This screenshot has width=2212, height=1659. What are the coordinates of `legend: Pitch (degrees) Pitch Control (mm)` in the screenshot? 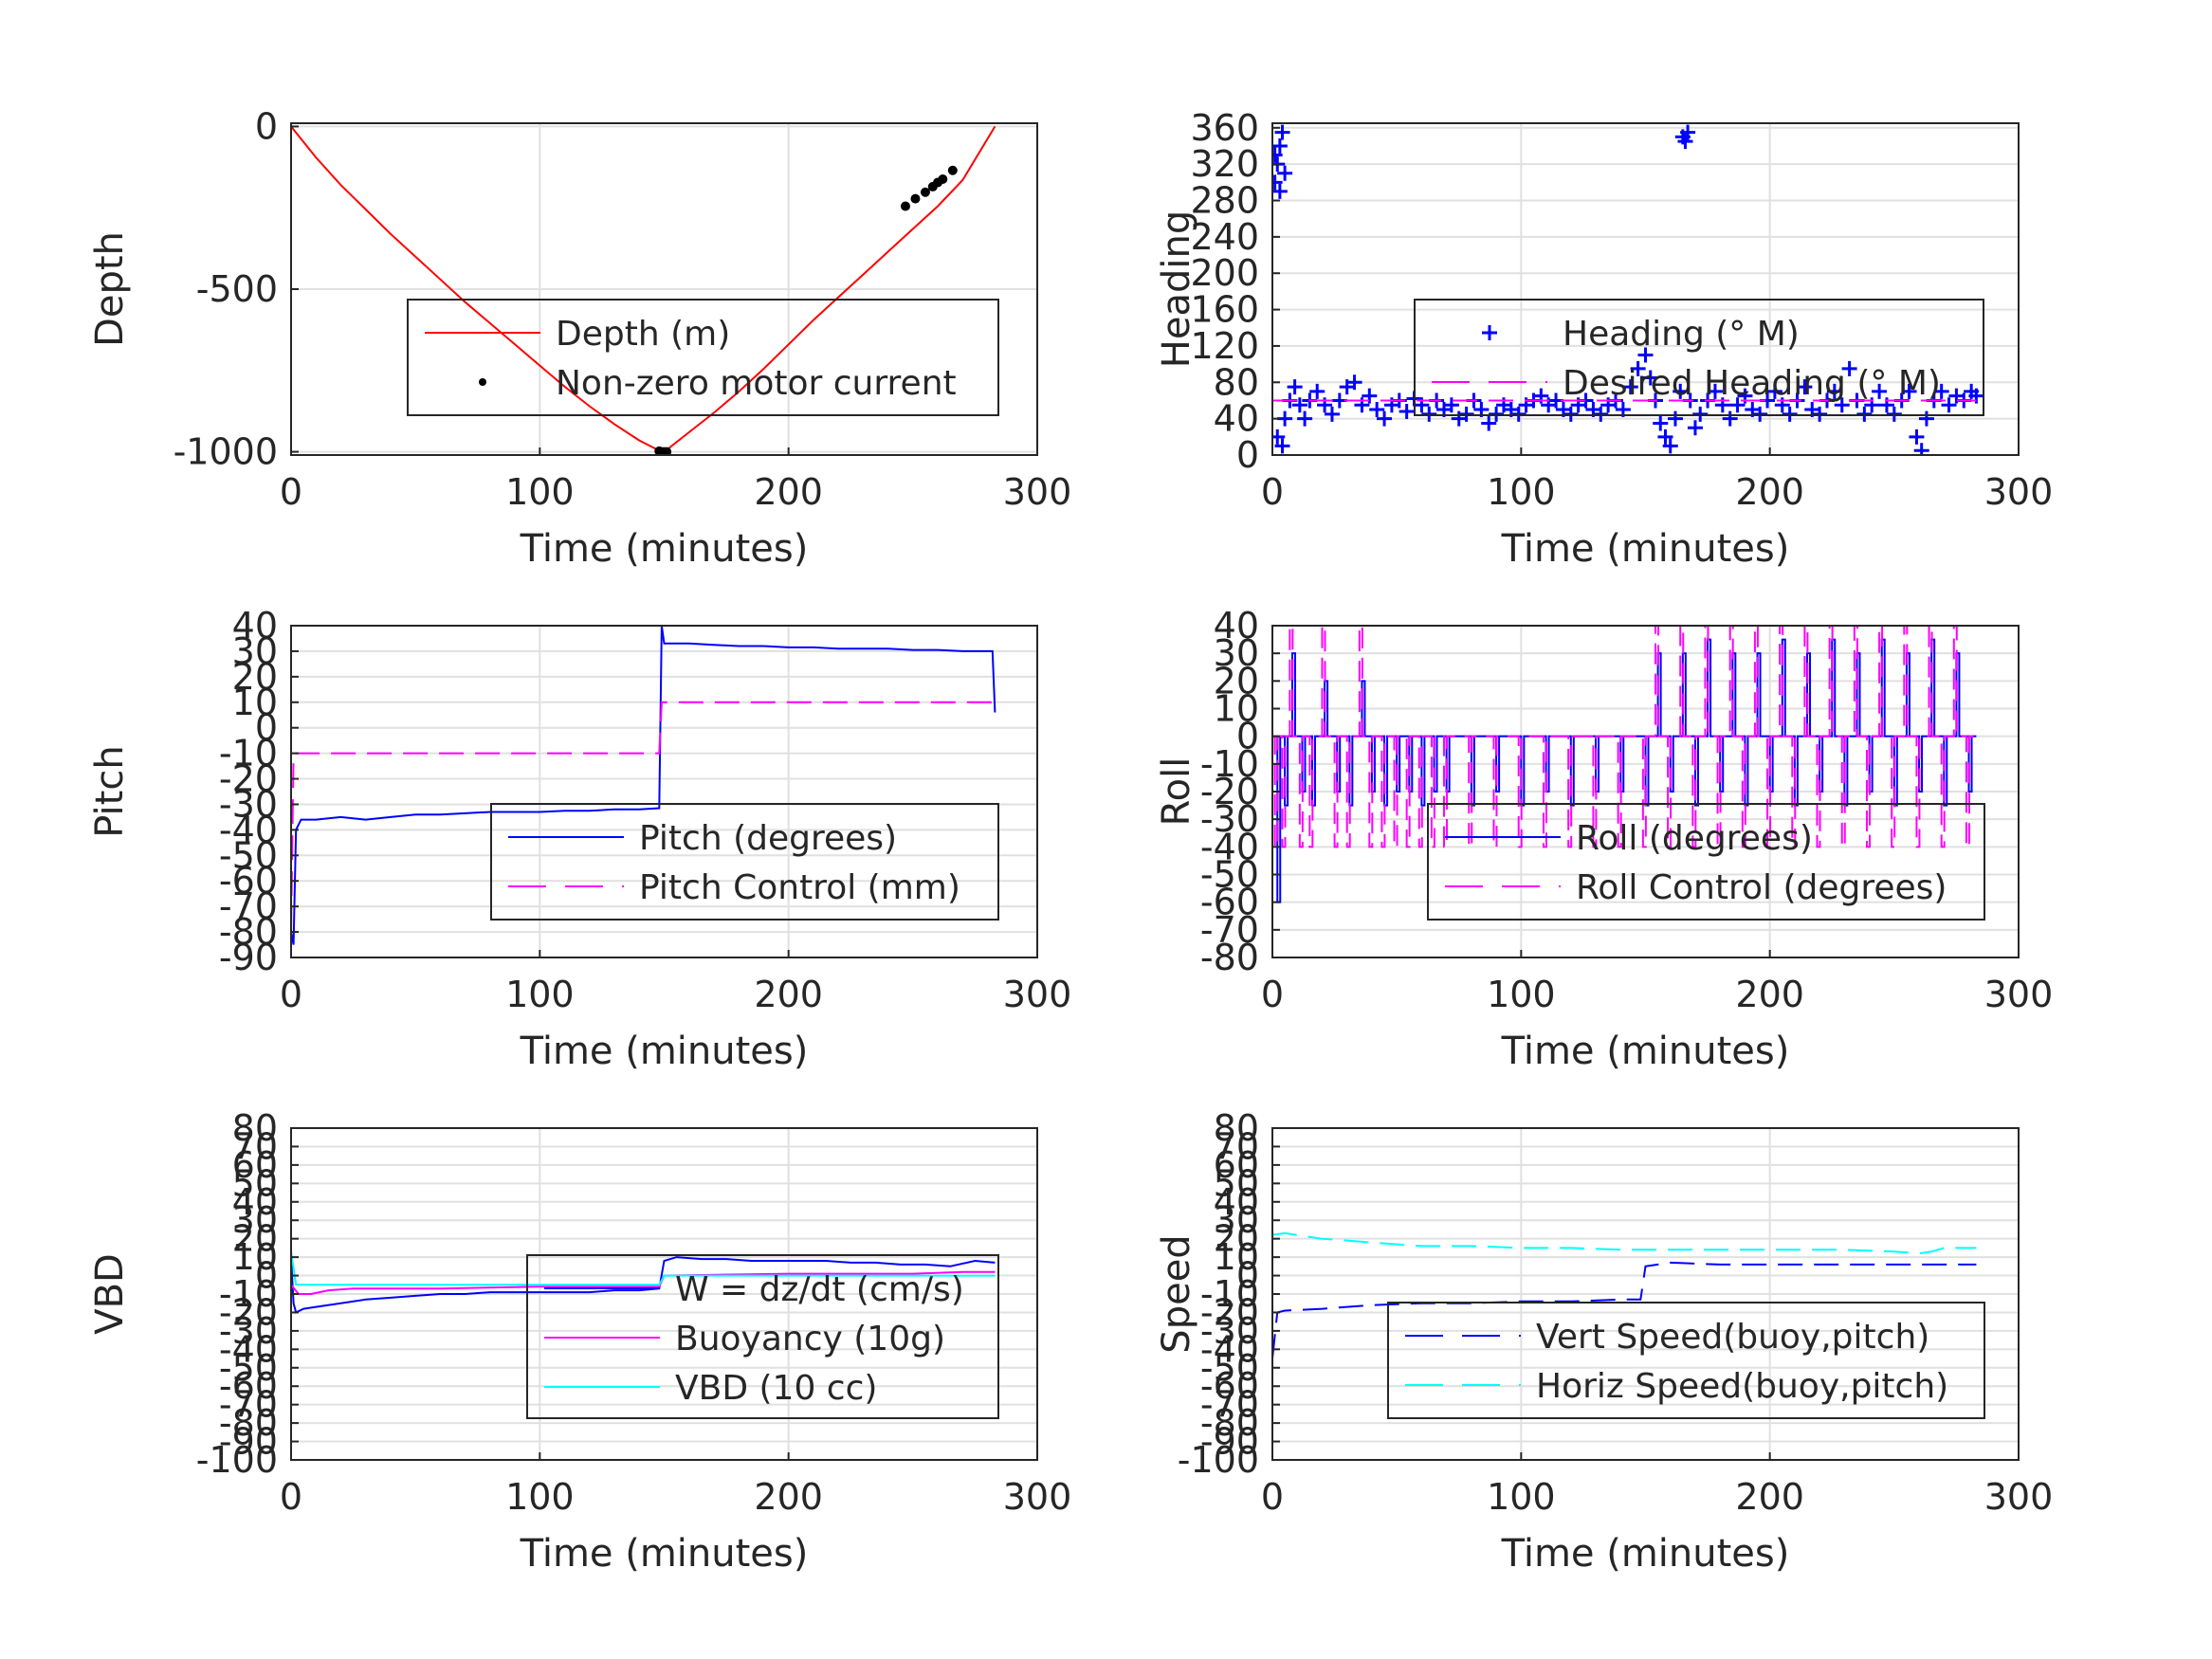 It's located at (744, 862).